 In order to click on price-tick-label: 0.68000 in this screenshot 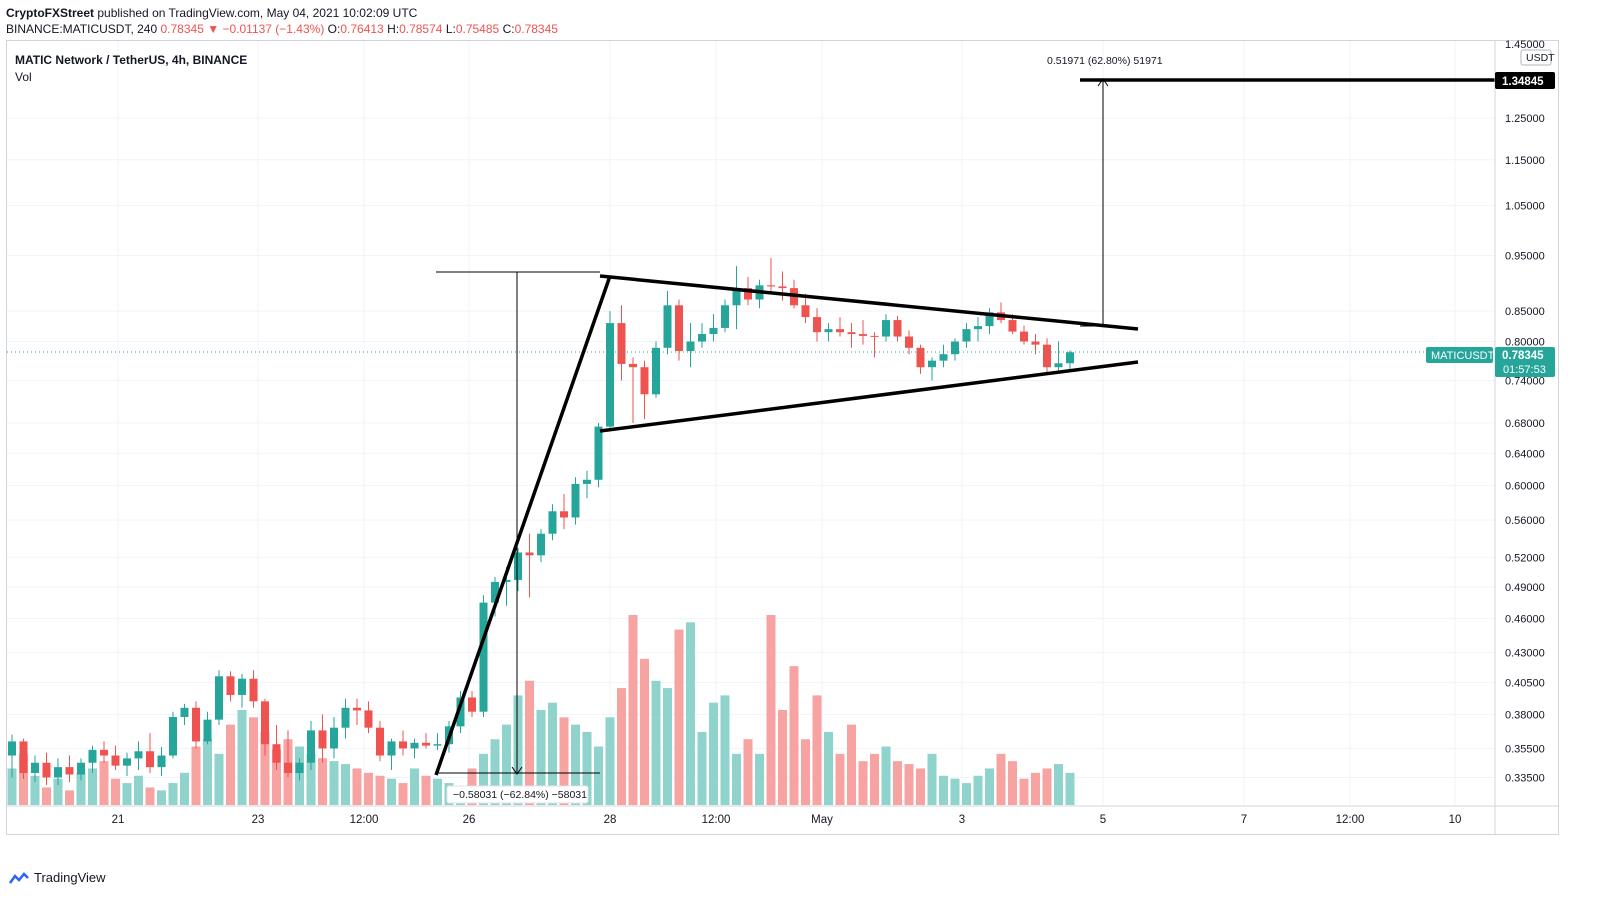, I will do `click(1525, 424)`.